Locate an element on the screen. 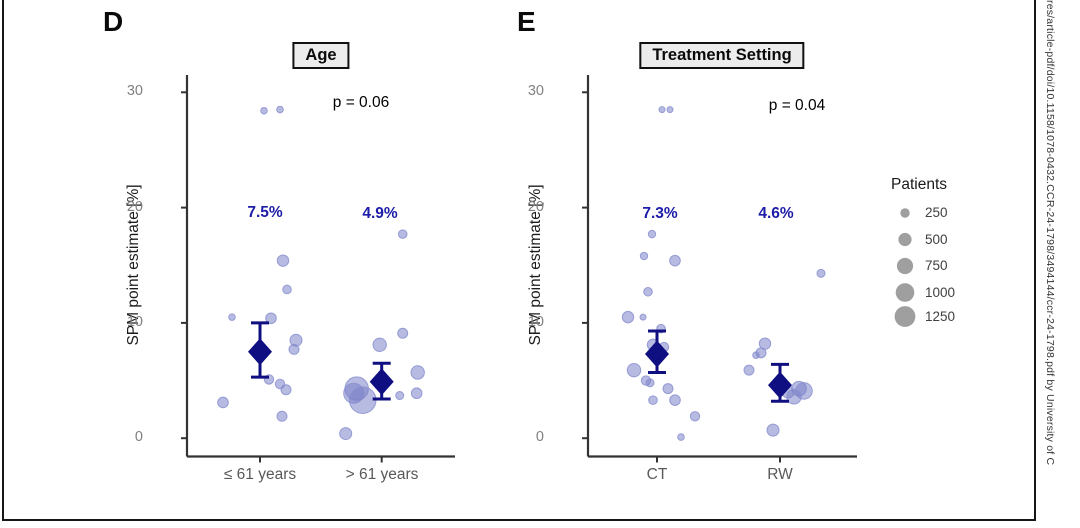  legend-size-label: 250 is located at coordinates (936, 212).